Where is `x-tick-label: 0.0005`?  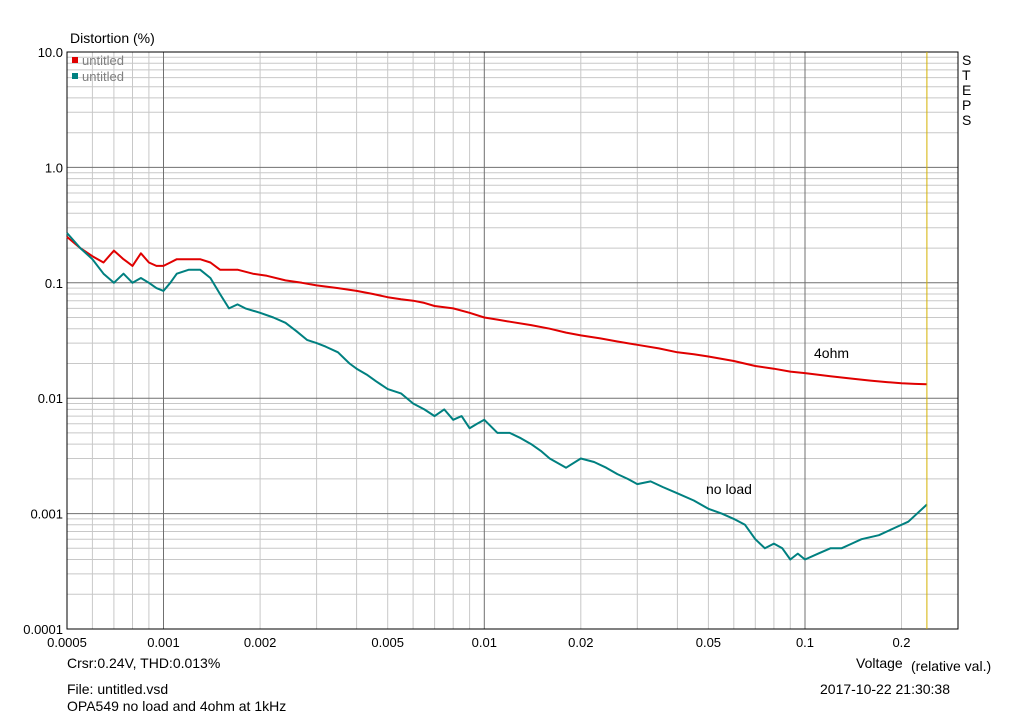
x-tick-label: 0.0005 is located at coordinates (67, 642).